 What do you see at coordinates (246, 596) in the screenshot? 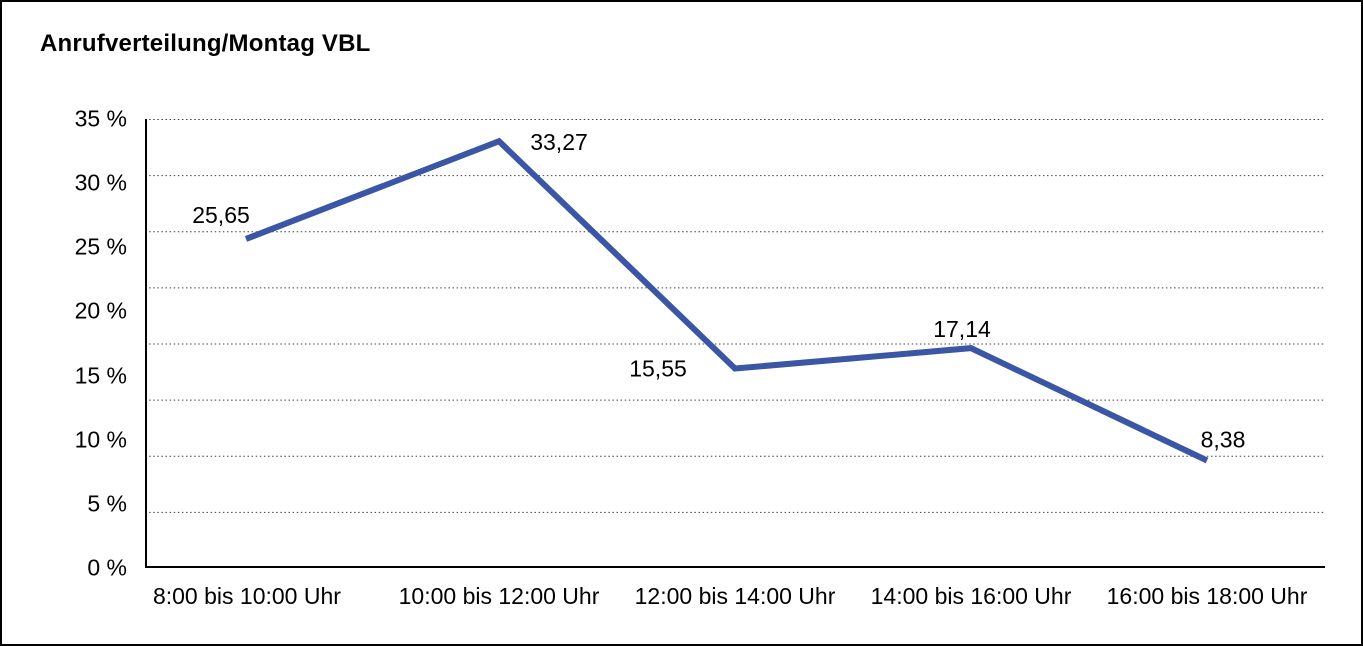
I see `x-tick-label: 8:00 bis 10:00 Uhr` at bounding box center [246, 596].